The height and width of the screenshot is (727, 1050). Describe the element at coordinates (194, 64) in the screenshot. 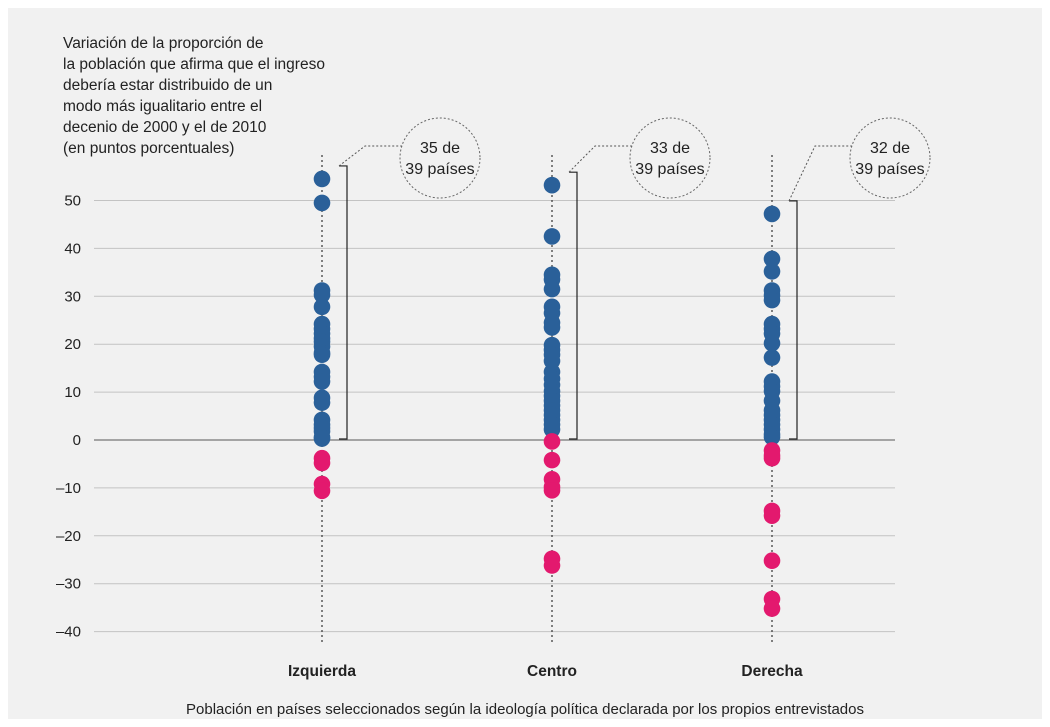

I see `y-axis-label-line: la población que afirma que el ingreso` at that location.